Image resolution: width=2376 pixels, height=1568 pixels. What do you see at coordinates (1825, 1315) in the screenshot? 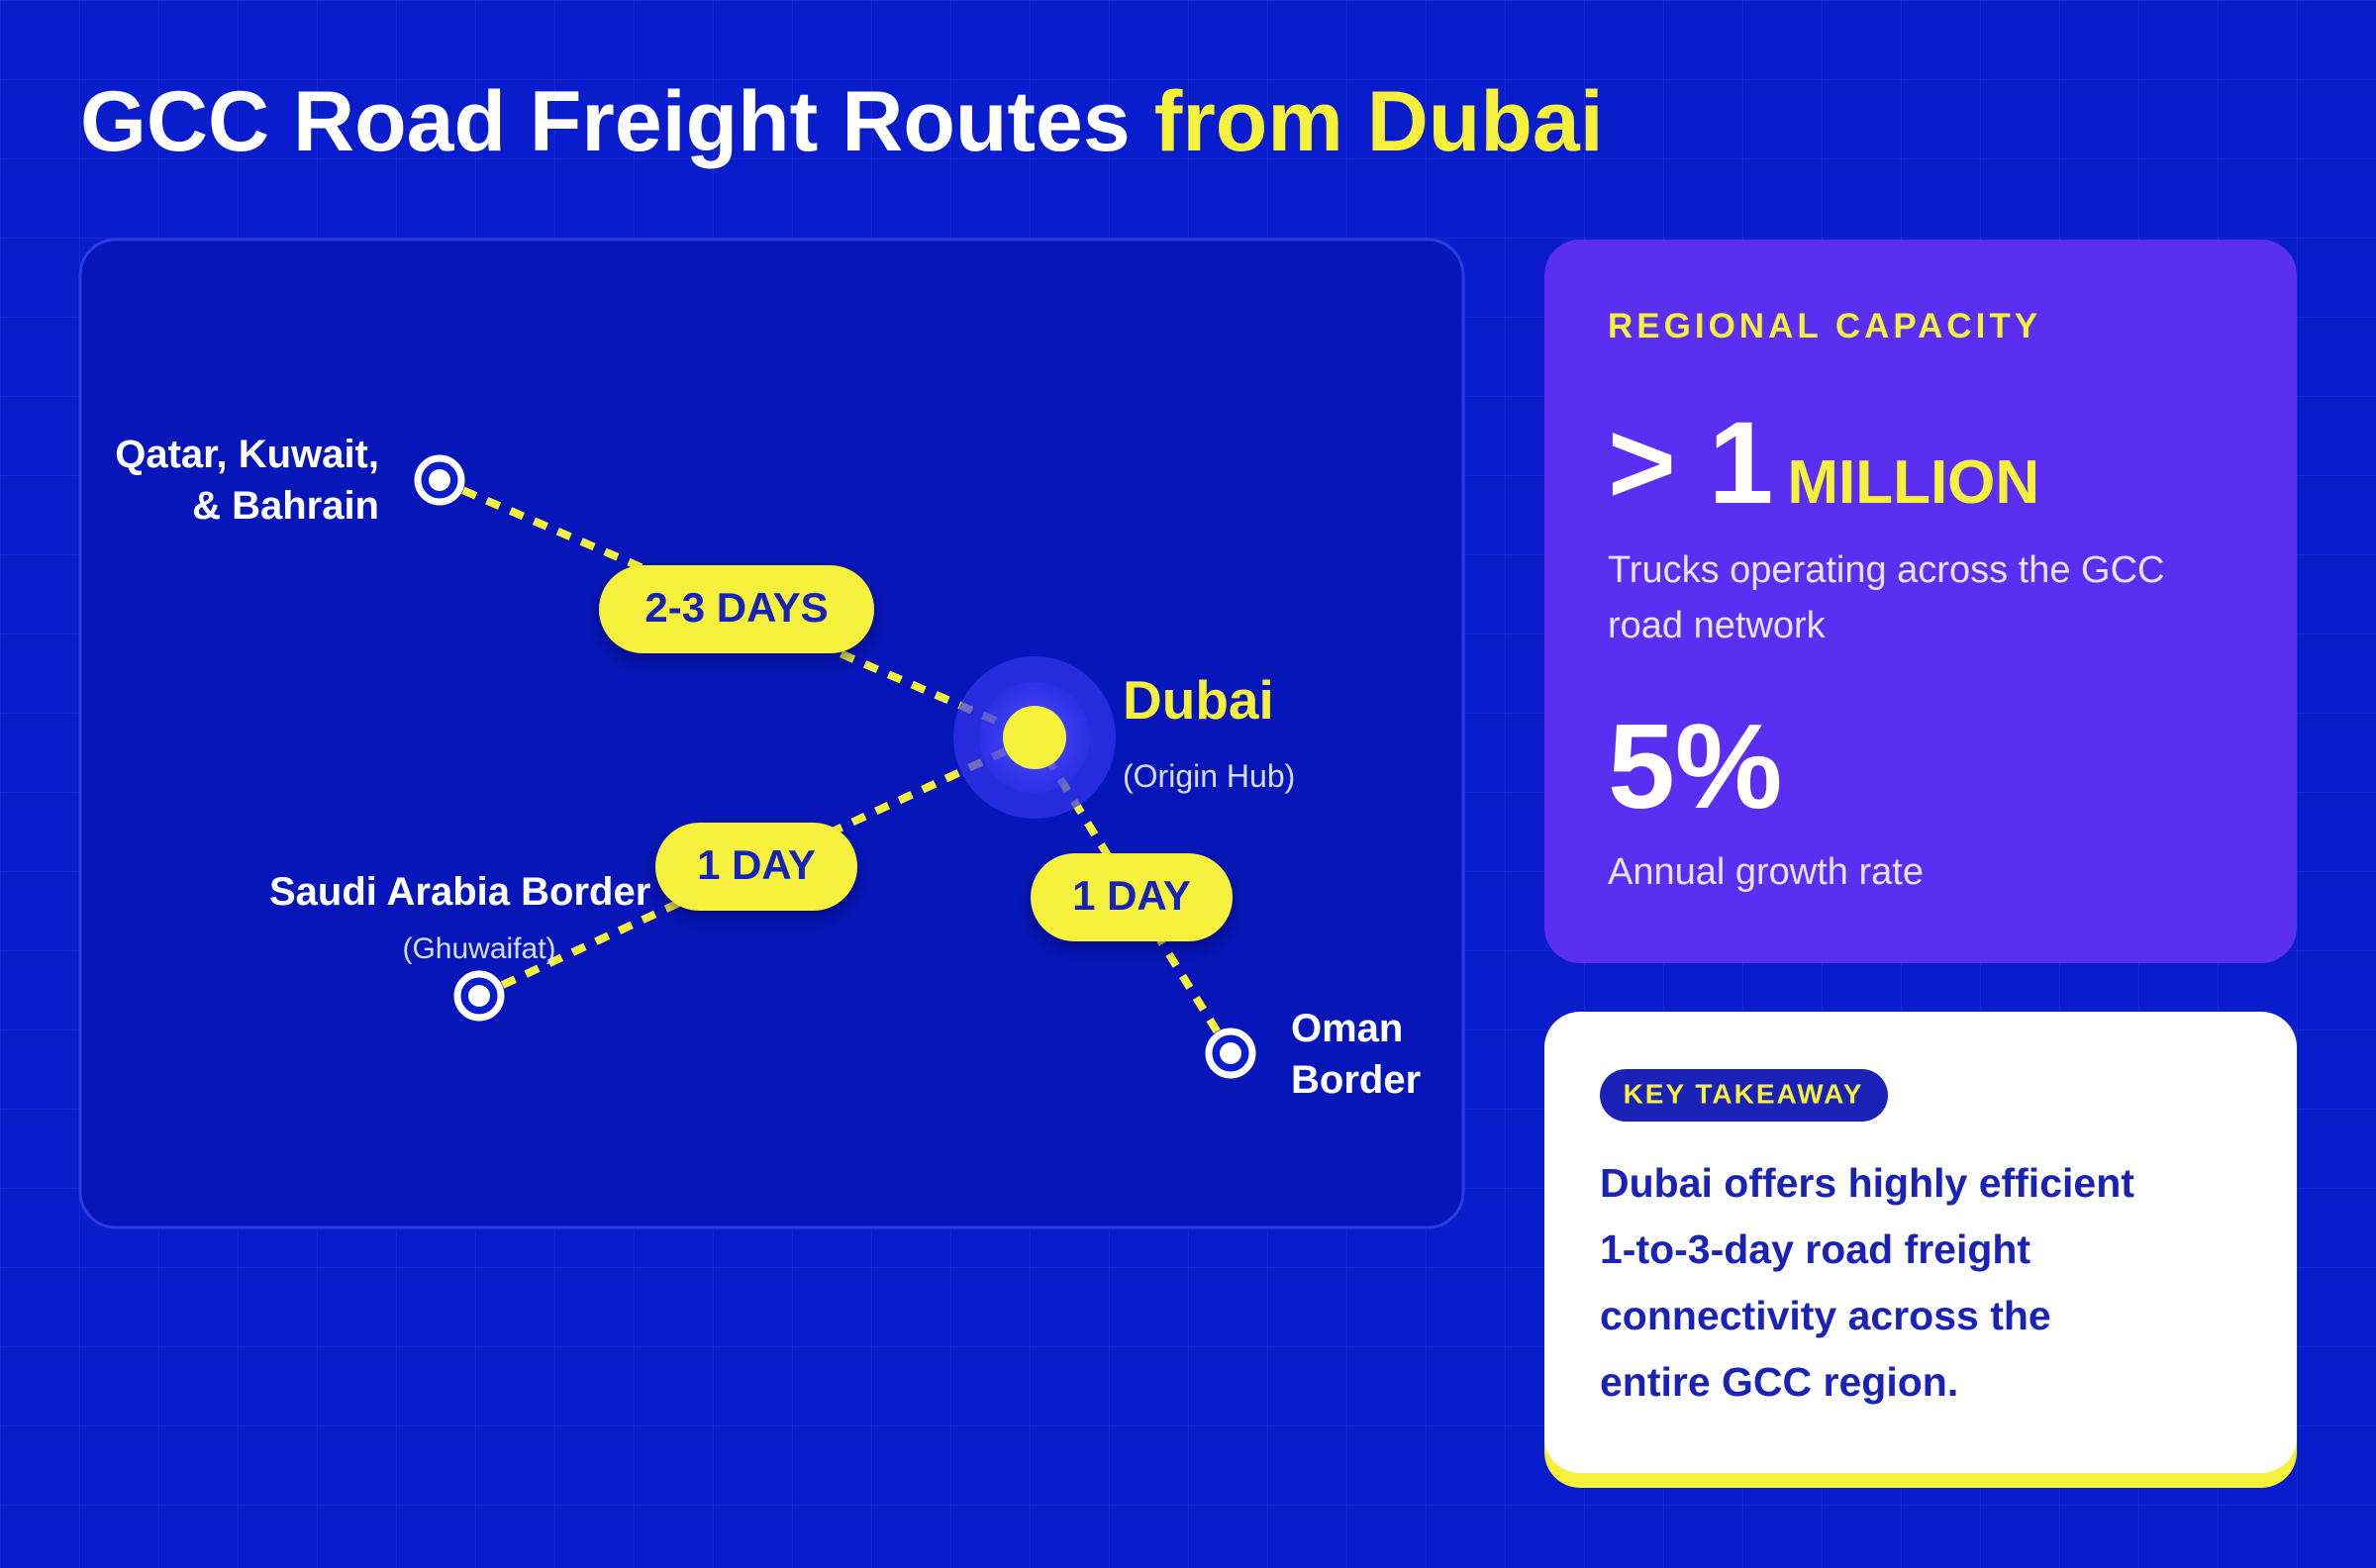
I see `takeaway-text: connectivity across the` at bounding box center [1825, 1315].